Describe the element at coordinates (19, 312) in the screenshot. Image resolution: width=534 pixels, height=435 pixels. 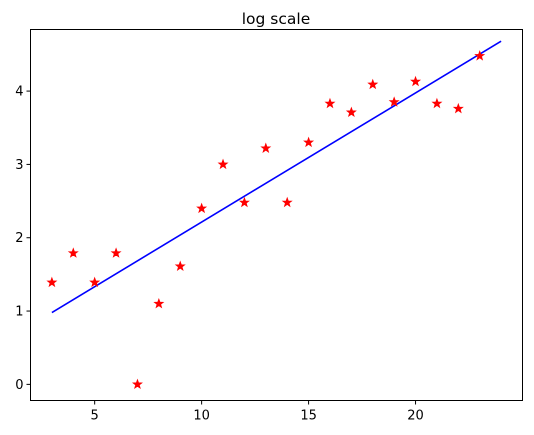
I see `y-tick-label: 1` at that location.